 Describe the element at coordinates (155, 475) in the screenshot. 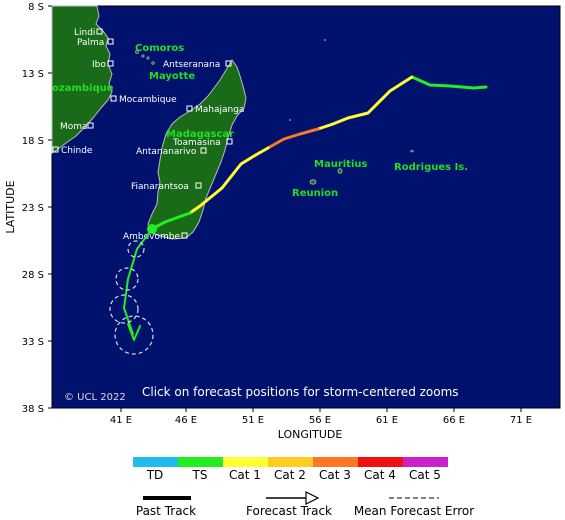

I see `legend-label-td: TD` at that location.